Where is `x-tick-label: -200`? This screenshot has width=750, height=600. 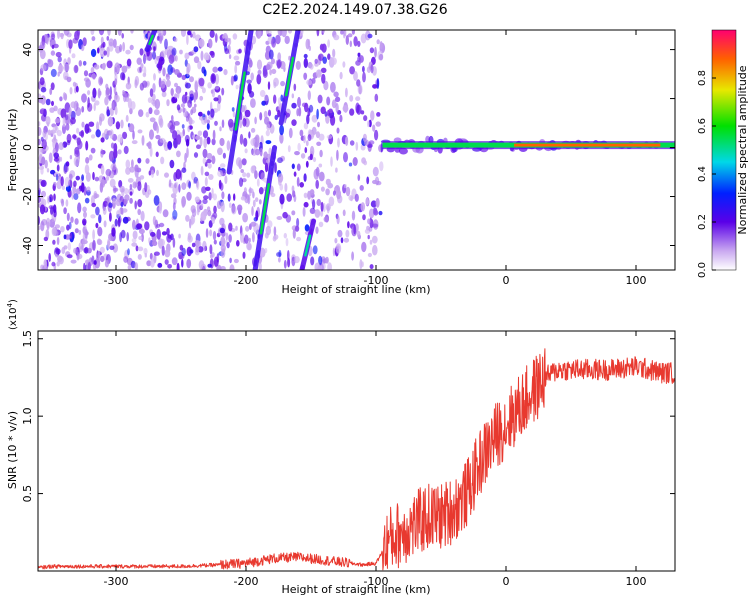 x-tick-label: -200 is located at coordinates (246, 280).